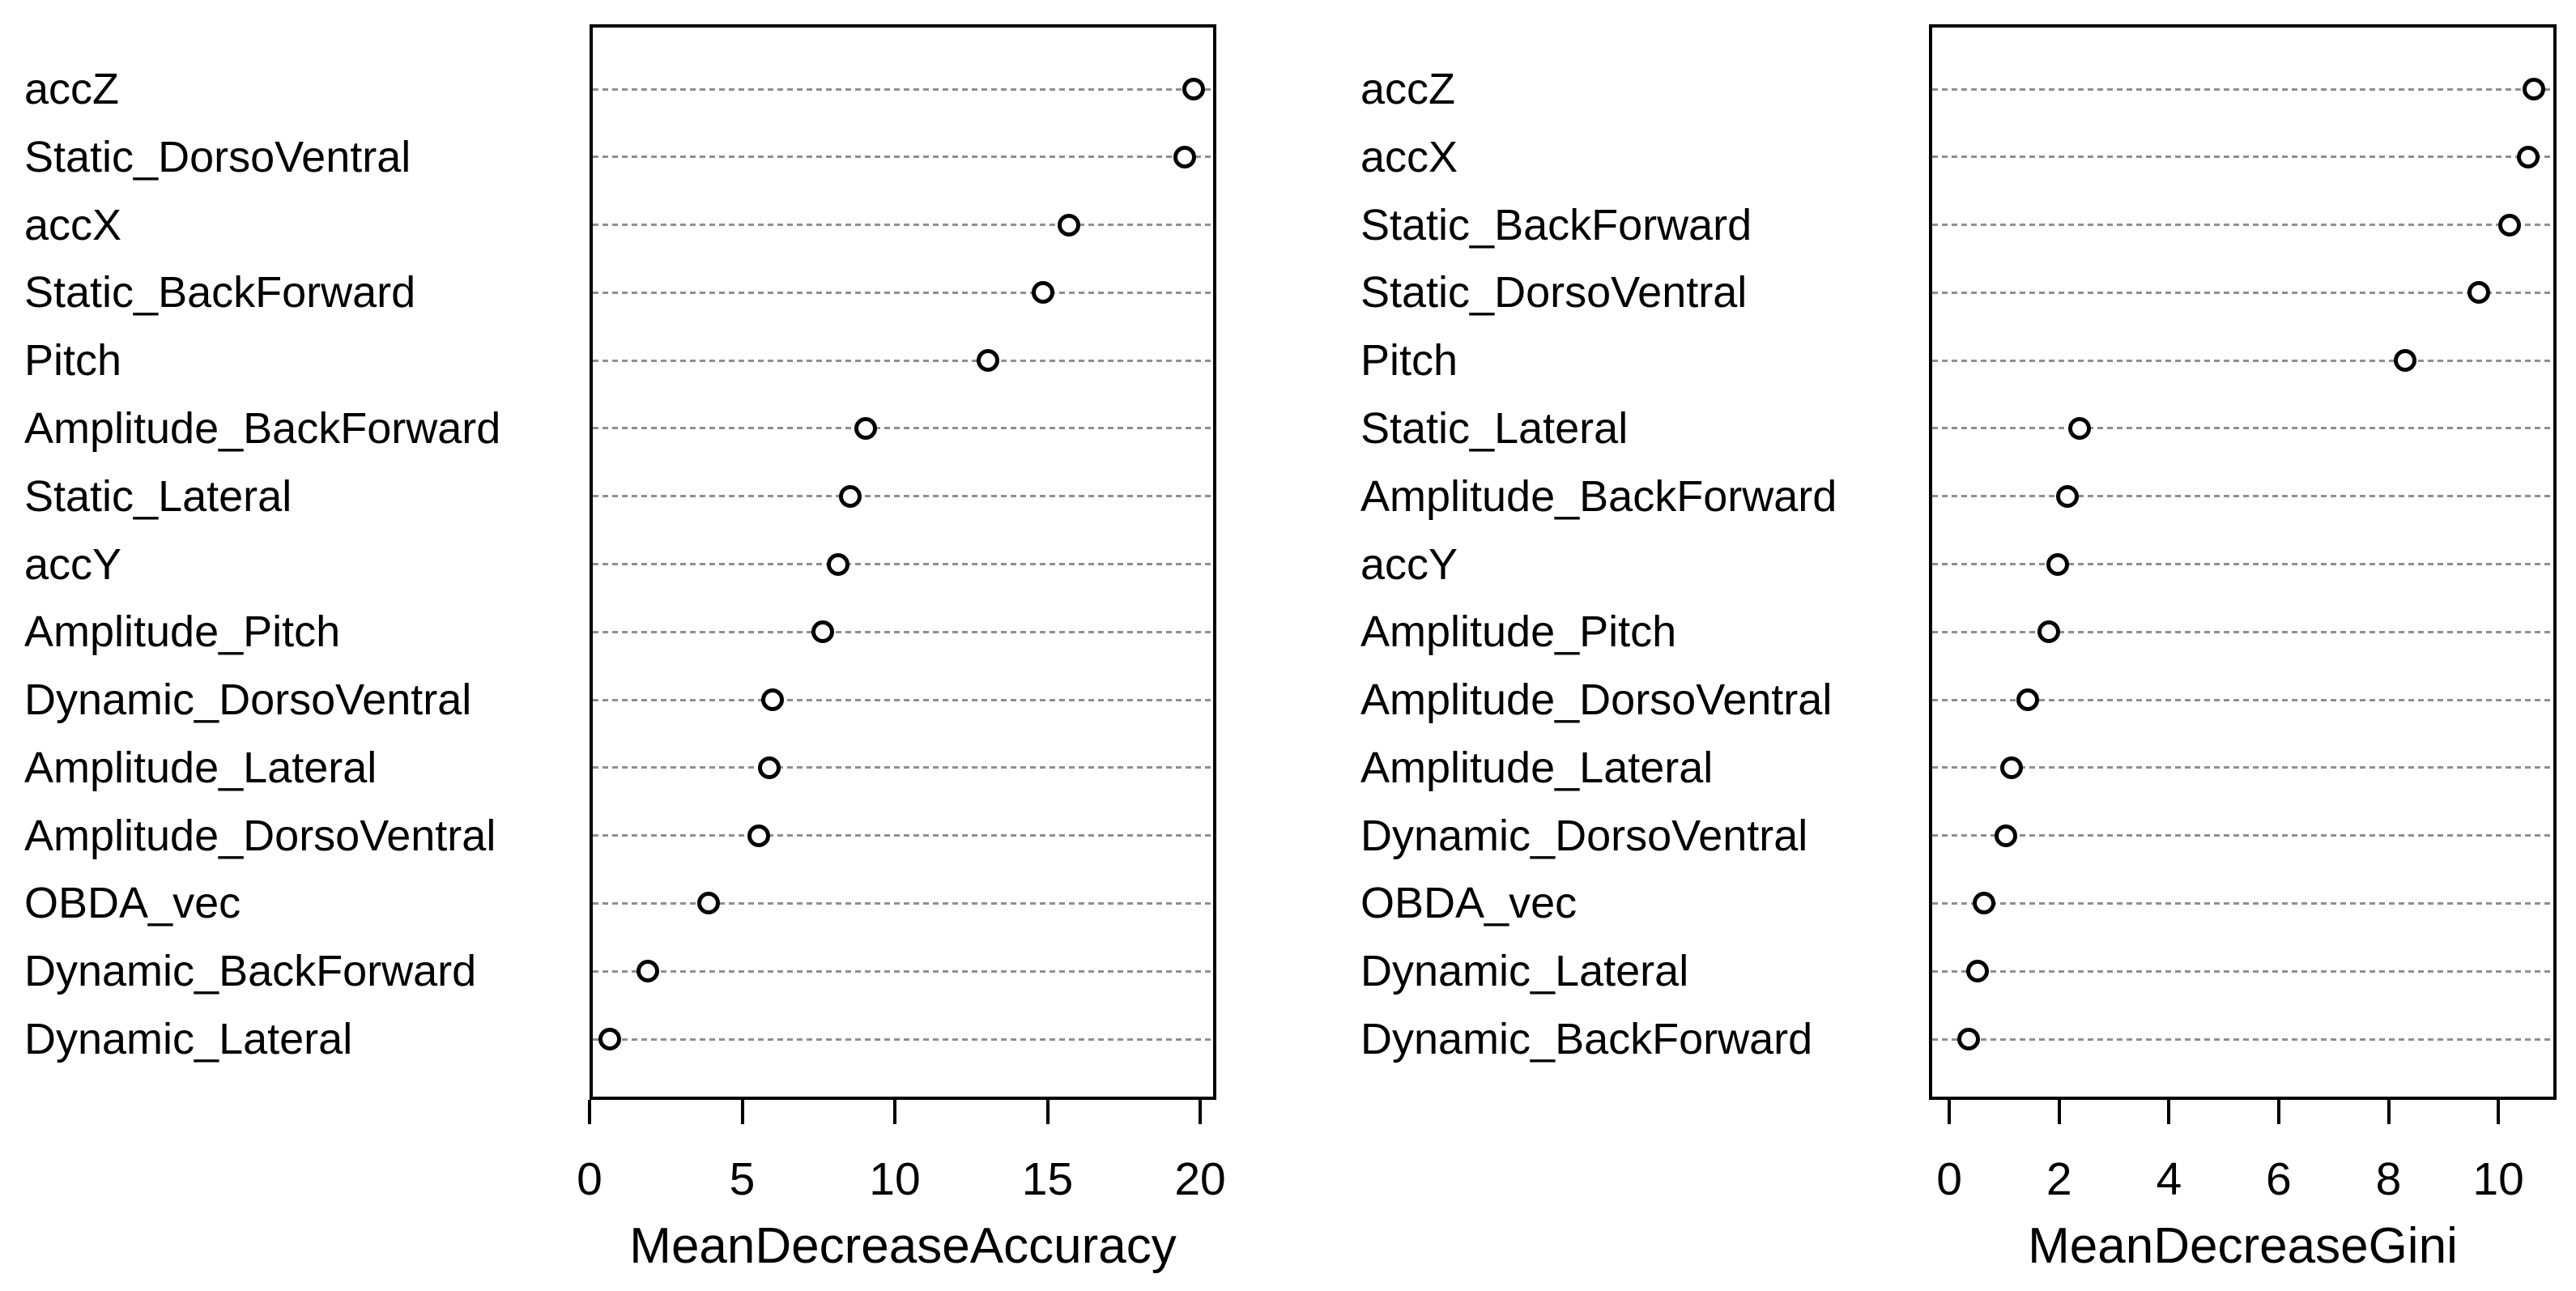 This screenshot has height=1291, width=2576. I want to click on x-axis-tick-label: 8, so click(2388, 1179).